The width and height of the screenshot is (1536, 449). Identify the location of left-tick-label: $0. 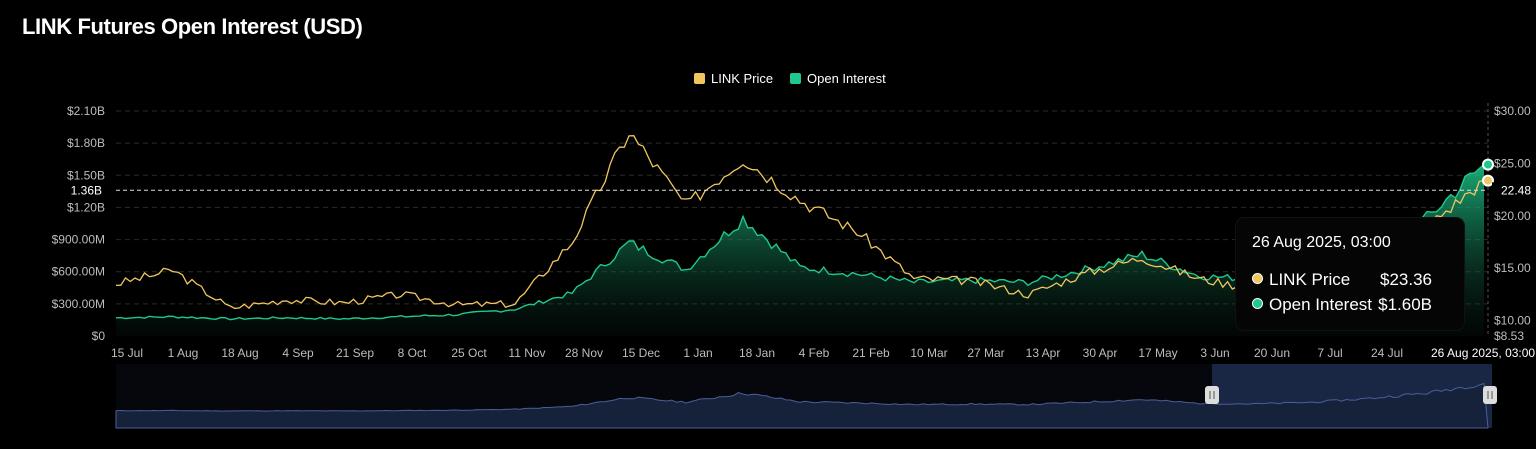
(99, 336).